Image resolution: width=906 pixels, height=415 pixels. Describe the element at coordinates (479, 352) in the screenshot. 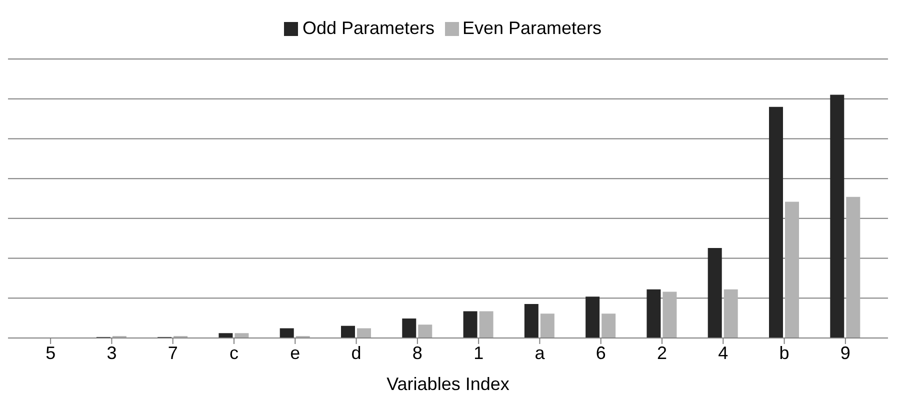

I see `x-tick-label: 1` at that location.